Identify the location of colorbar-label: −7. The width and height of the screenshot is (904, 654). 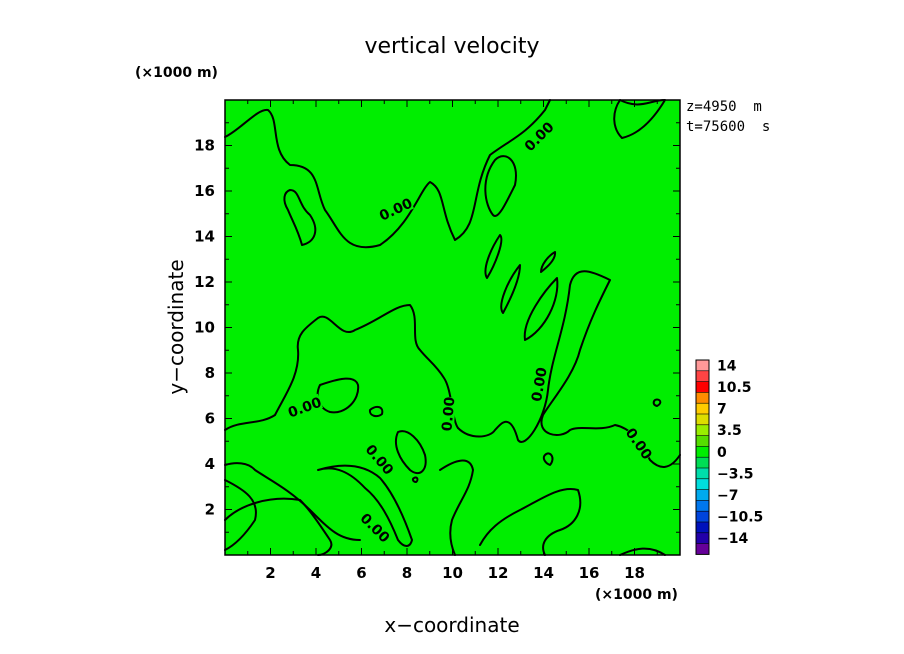
(727, 496).